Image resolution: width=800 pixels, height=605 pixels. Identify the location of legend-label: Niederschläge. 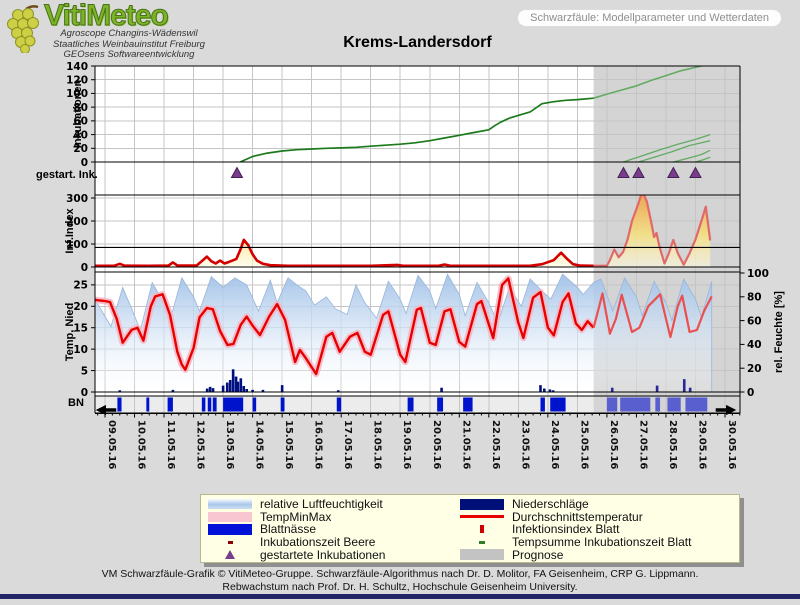
(550, 504).